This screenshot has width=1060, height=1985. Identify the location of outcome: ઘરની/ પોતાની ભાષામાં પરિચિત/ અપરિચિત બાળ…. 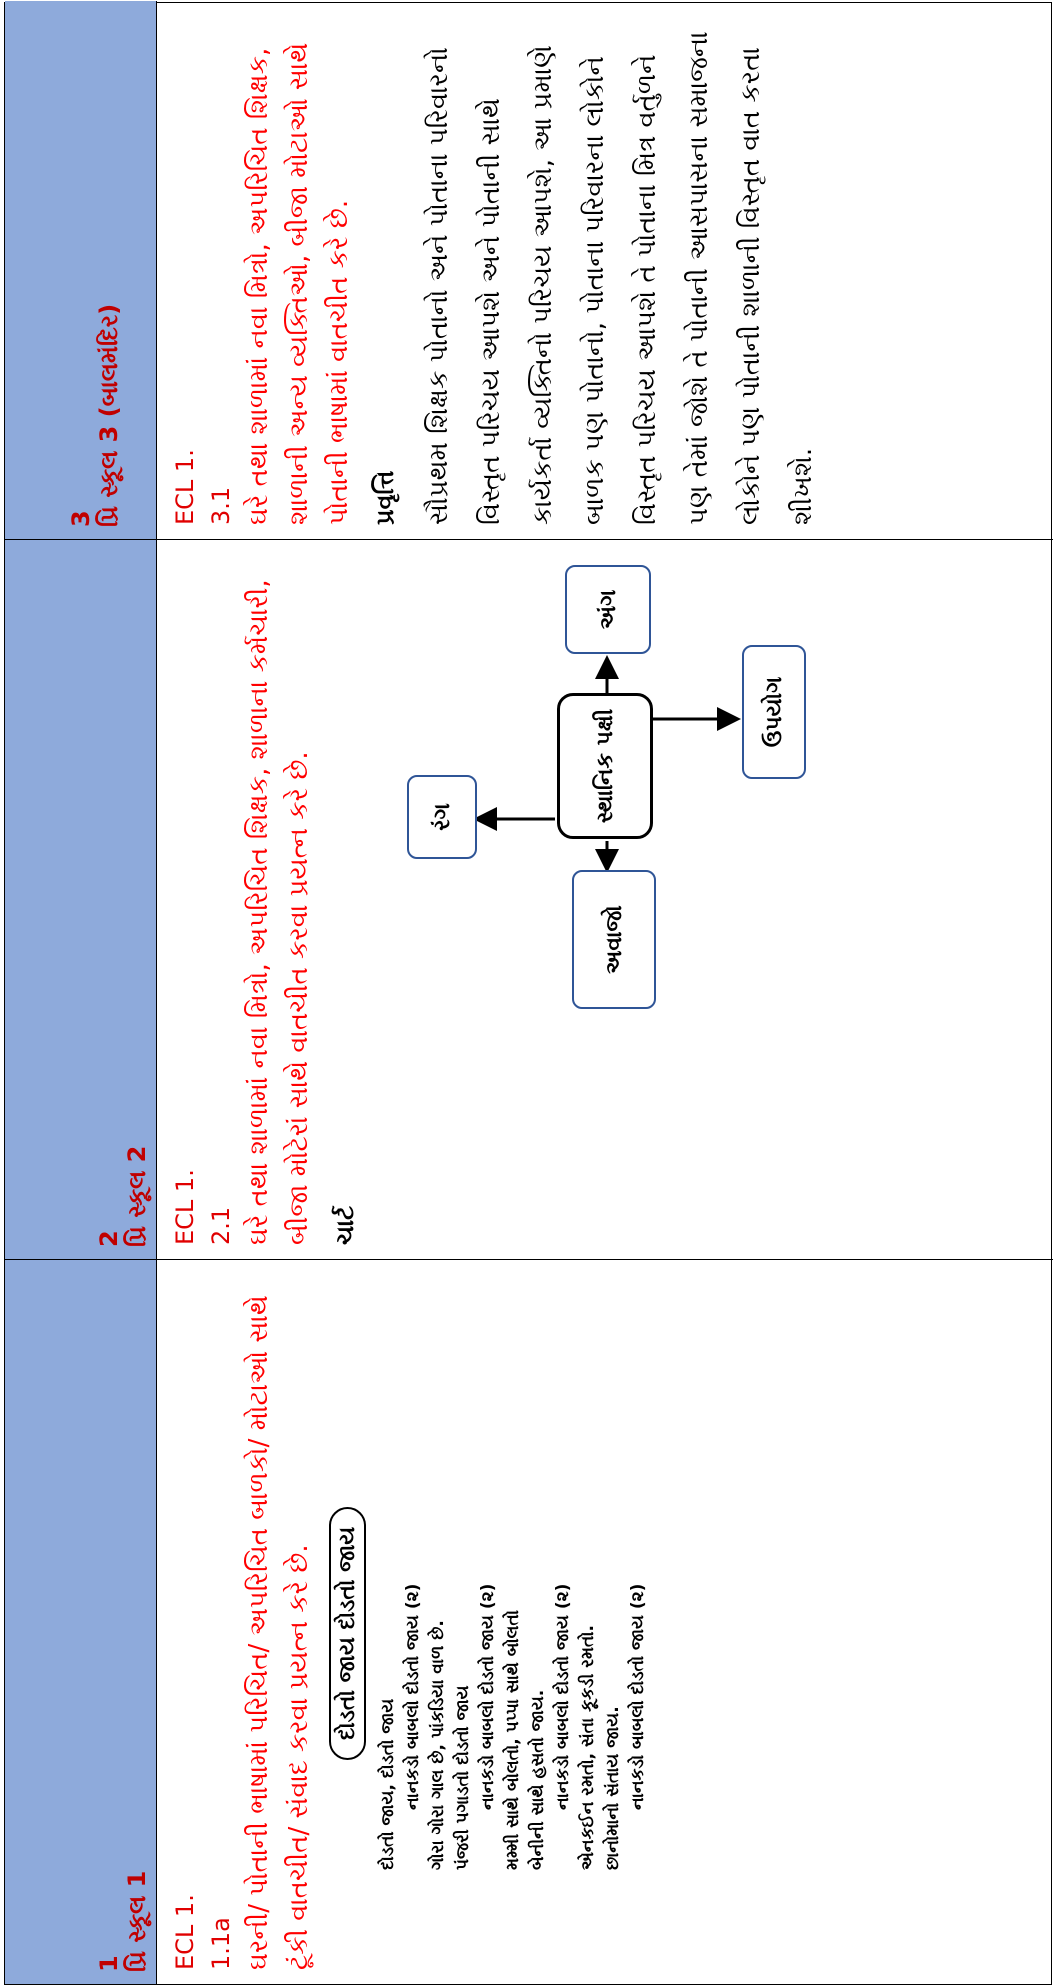
(279, 1632).